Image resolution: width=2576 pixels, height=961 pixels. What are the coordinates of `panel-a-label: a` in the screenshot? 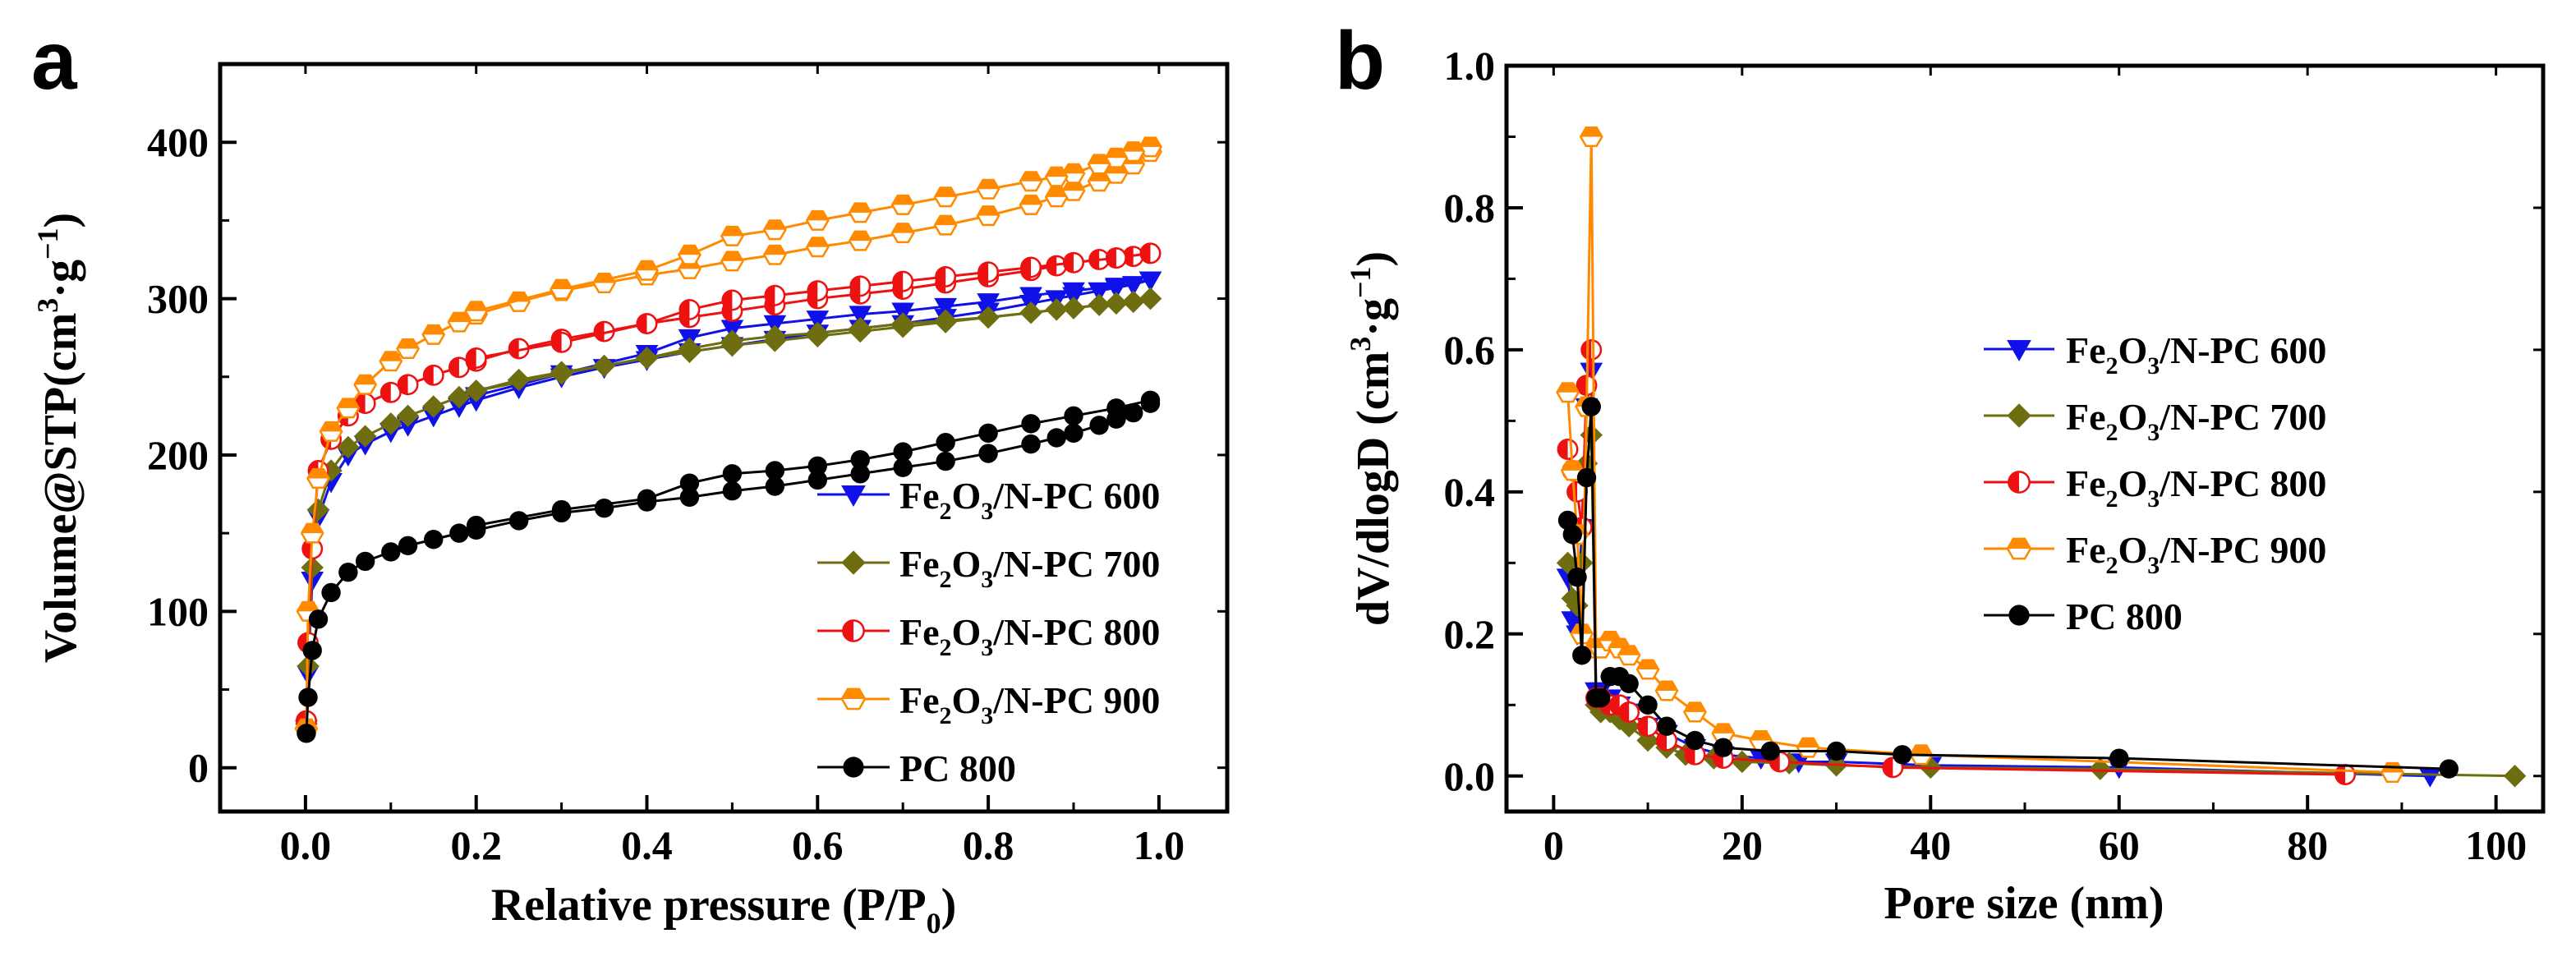 It's located at (55, 61).